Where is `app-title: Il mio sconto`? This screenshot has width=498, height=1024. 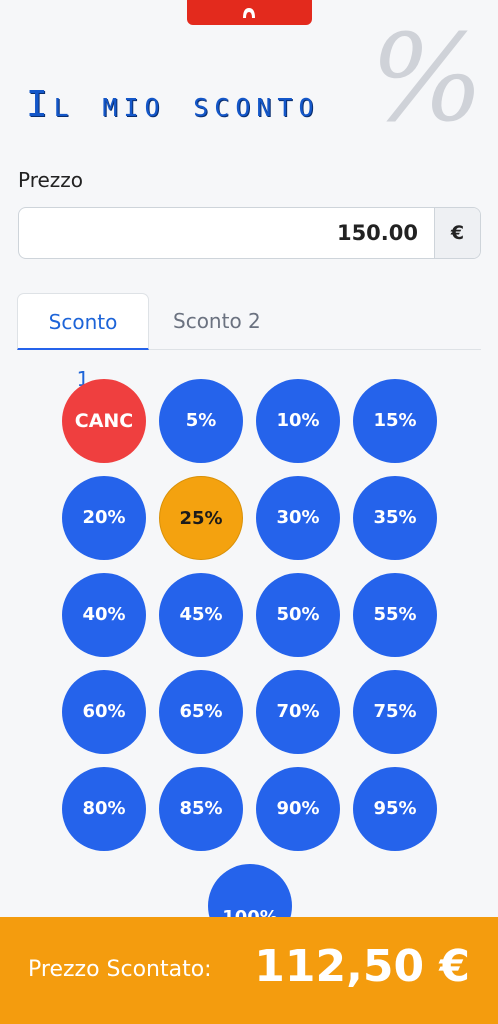 app-title: Il mio sconto is located at coordinates (173, 104).